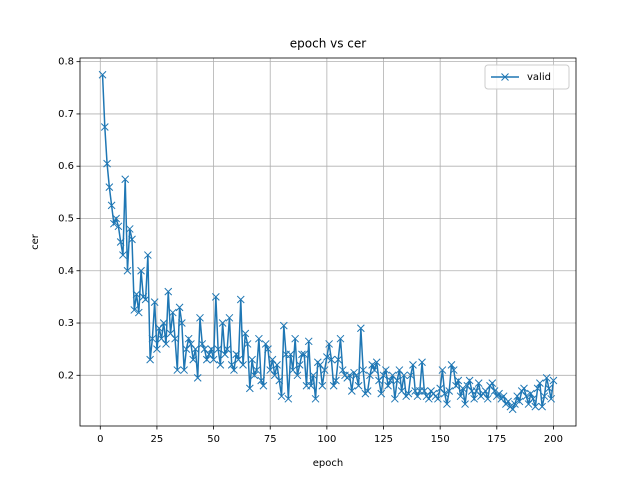 This screenshot has height=480, width=640. I want to click on y-tick-label: 0.6, so click(66, 166).